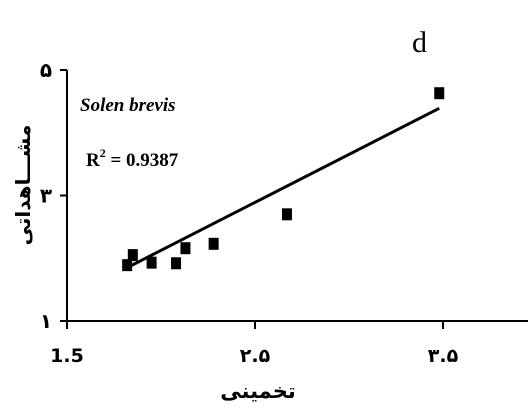 Image resolution: width=528 pixels, height=414 pixels. What do you see at coordinates (67, 356) in the screenshot?
I see `x-tick-label: 1.5` at bounding box center [67, 356].